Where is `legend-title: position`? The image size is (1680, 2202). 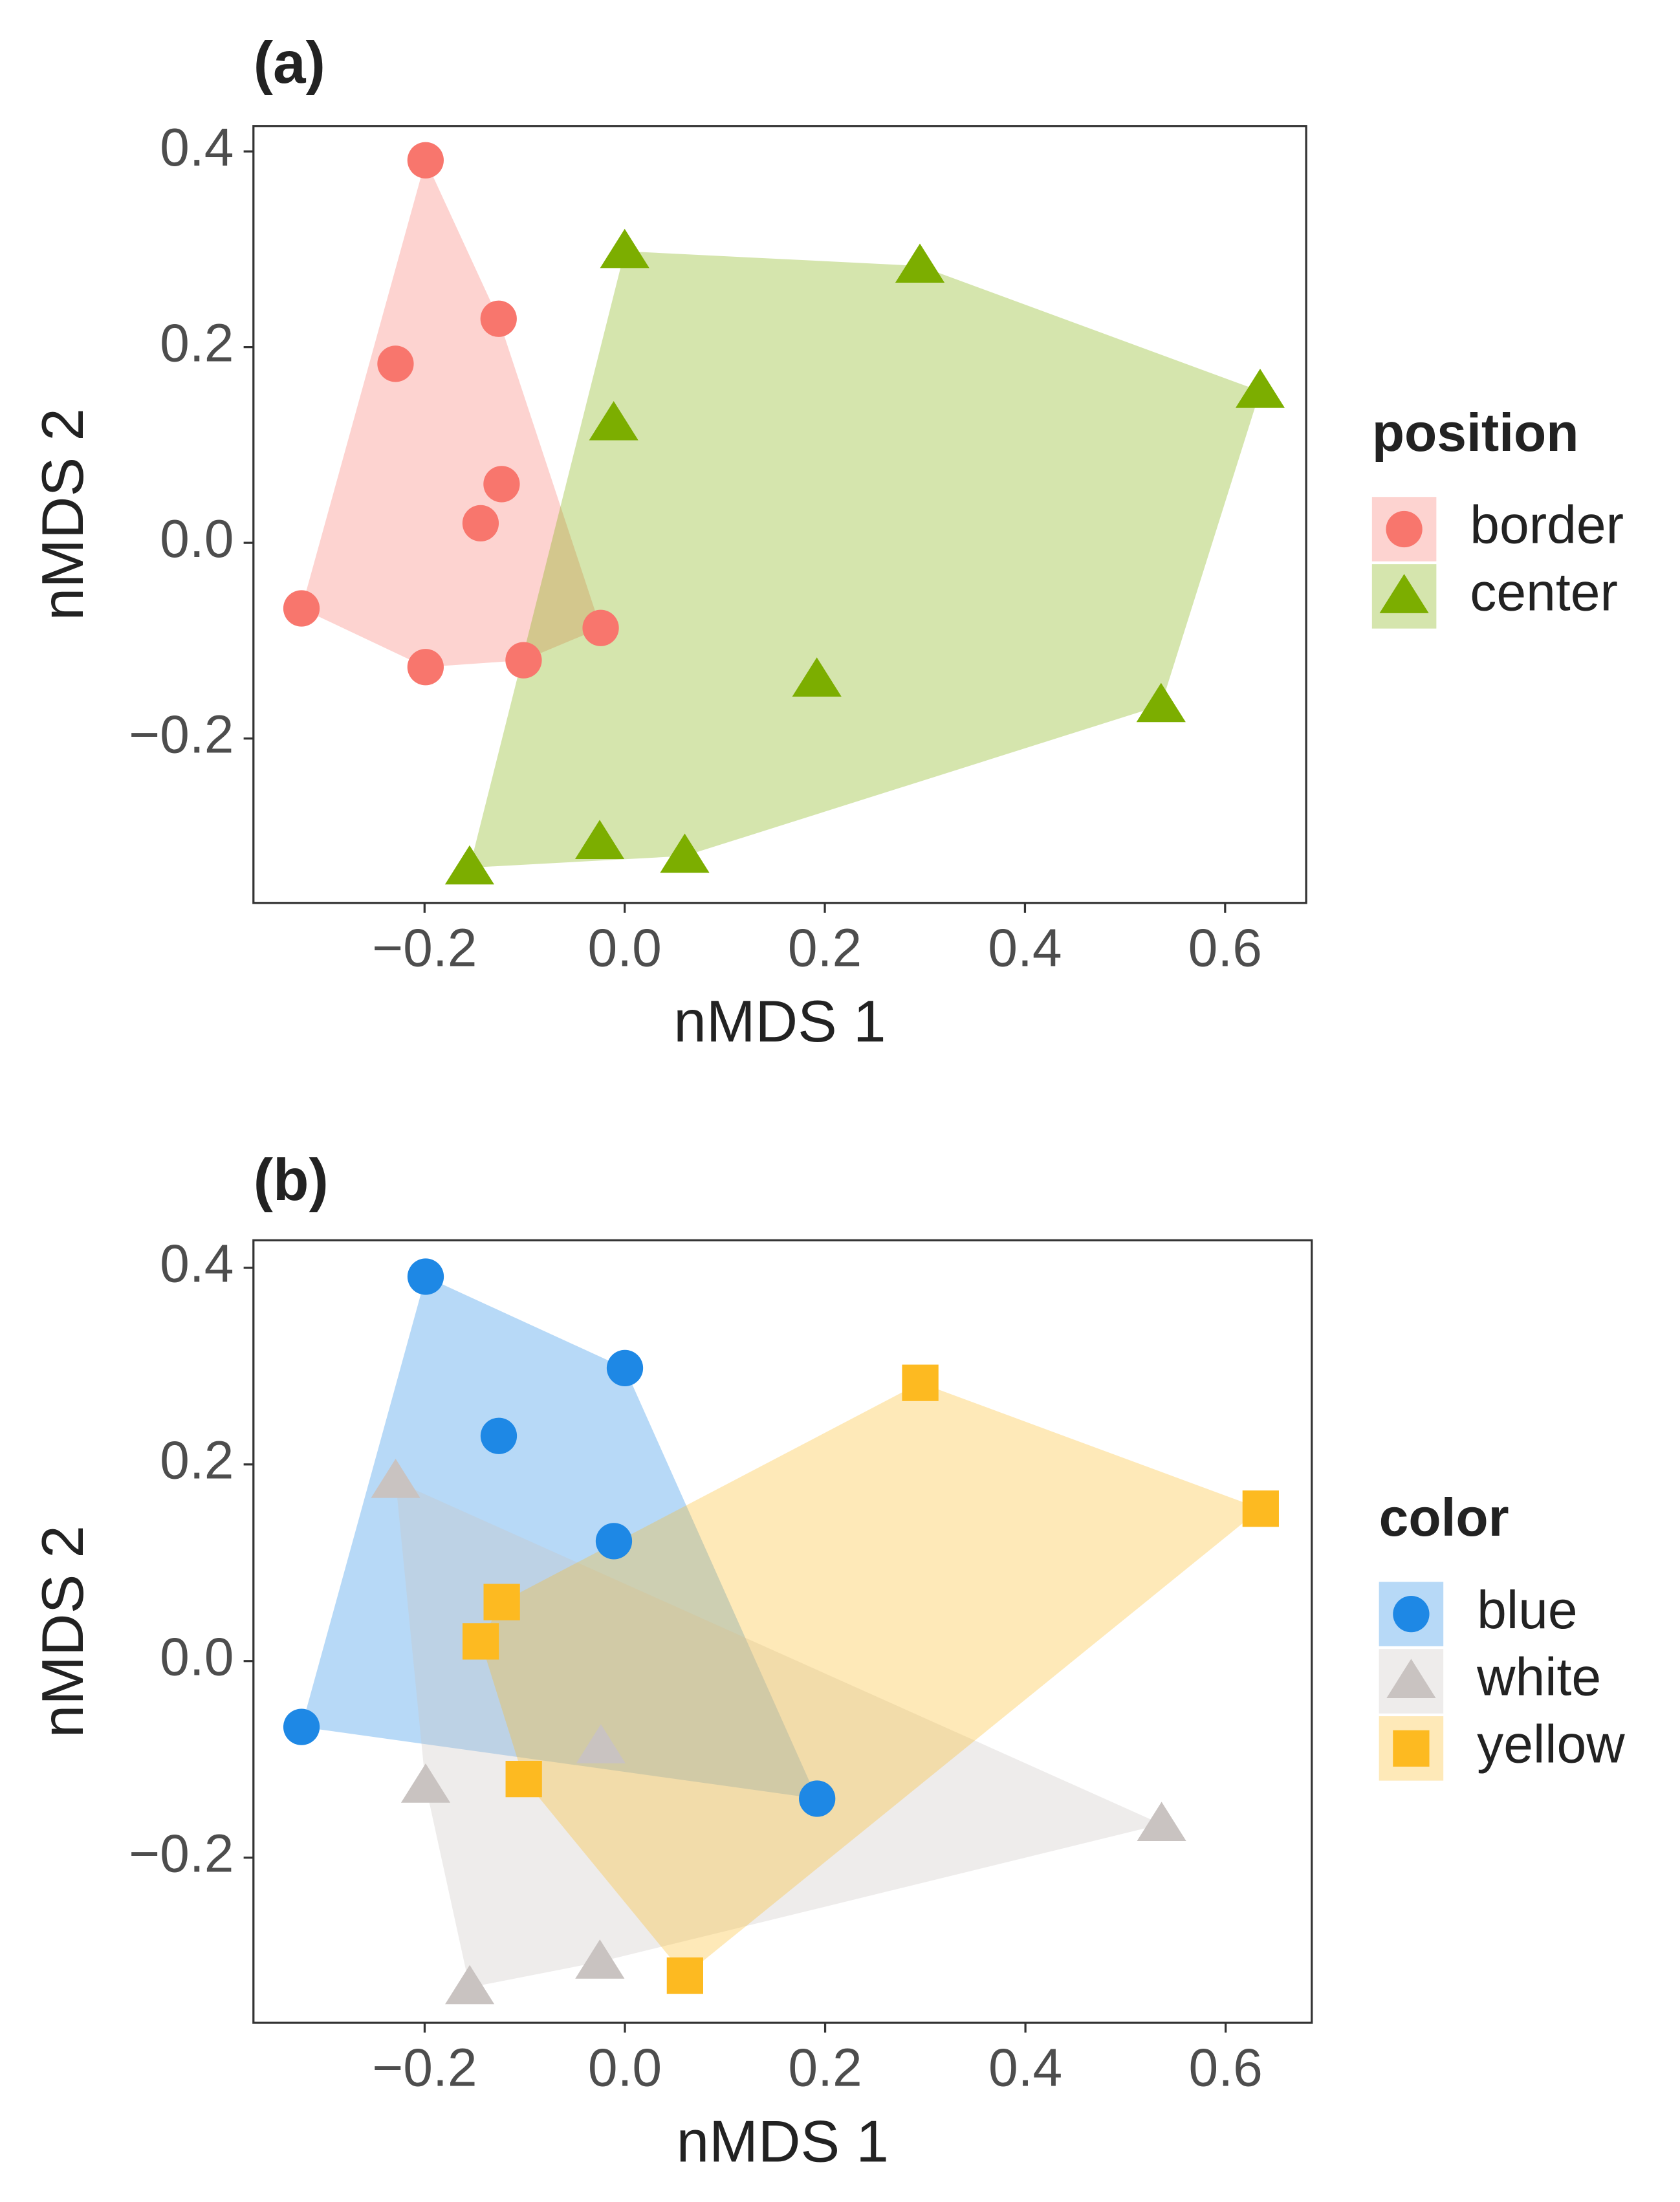 legend-title: position is located at coordinates (1475, 433).